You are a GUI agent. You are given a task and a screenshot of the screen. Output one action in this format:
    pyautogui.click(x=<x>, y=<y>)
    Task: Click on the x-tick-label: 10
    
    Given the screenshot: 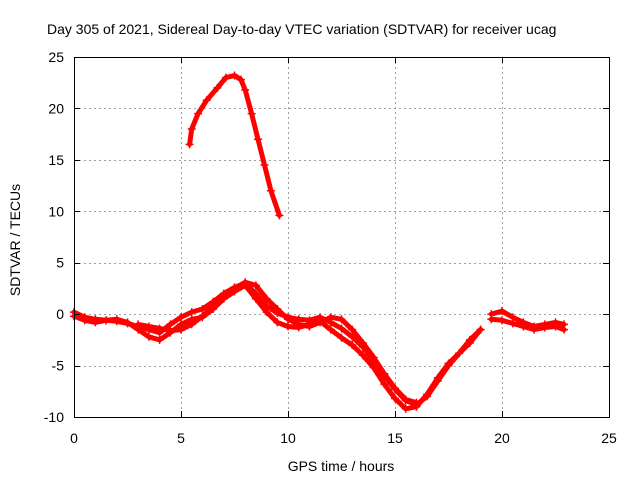 What is the action you would take?
    pyautogui.click(x=288, y=438)
    